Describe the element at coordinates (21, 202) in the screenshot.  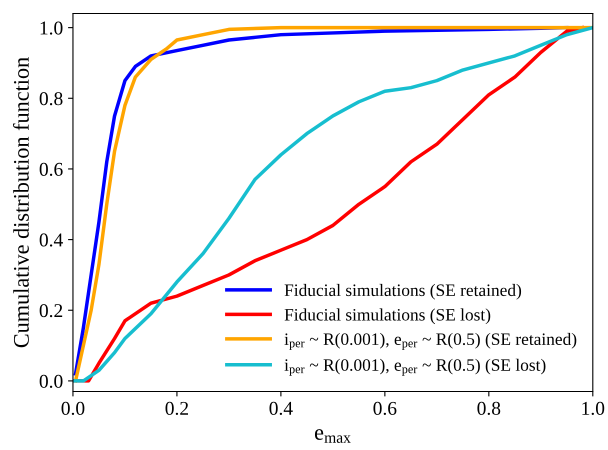
I see `y-axis-title: Cumulative distribution function` at that location.